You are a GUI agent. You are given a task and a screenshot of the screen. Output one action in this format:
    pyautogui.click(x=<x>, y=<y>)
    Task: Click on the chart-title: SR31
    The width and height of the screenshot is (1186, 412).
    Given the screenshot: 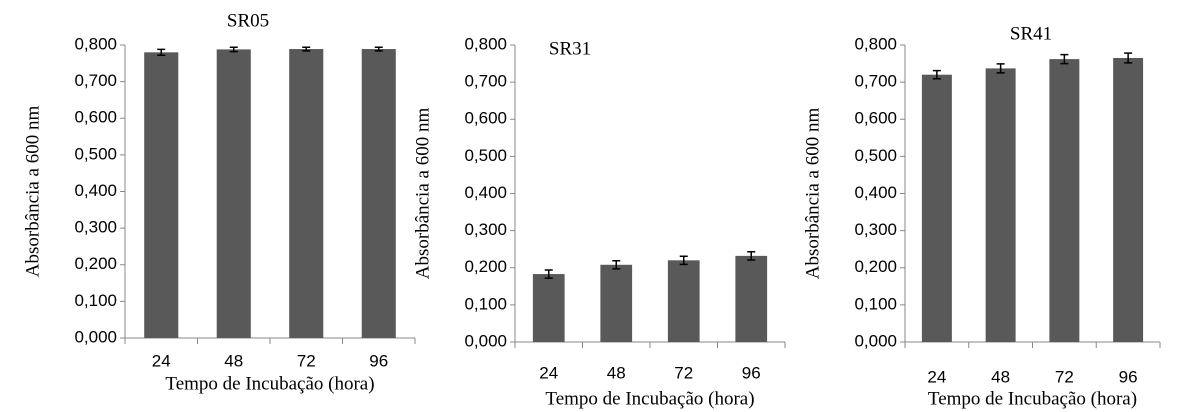 What is the action you would take?
    pyautogui.click(x=570, y=48)
    